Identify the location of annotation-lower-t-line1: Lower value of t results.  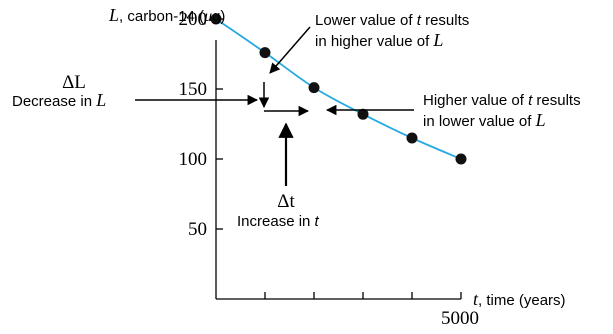
(392, 20).